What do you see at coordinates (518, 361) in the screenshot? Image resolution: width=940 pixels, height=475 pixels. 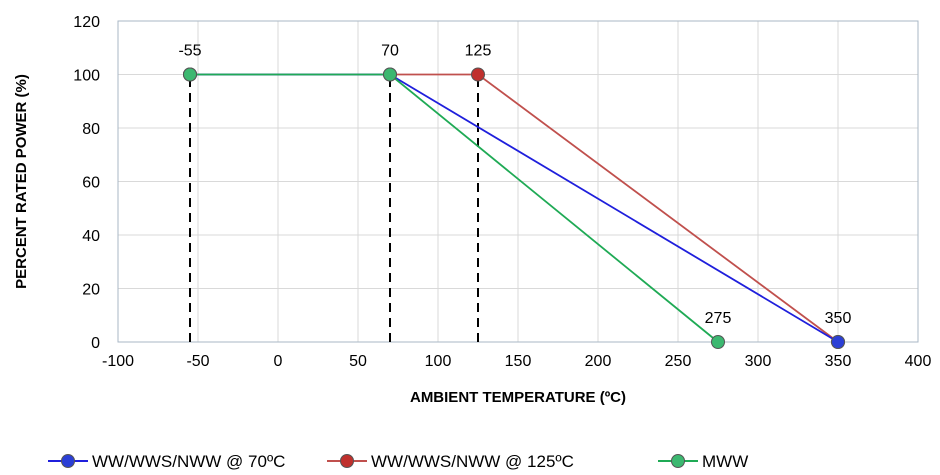 I see `x-tick-label: 150` at bounding box center [518, 361].